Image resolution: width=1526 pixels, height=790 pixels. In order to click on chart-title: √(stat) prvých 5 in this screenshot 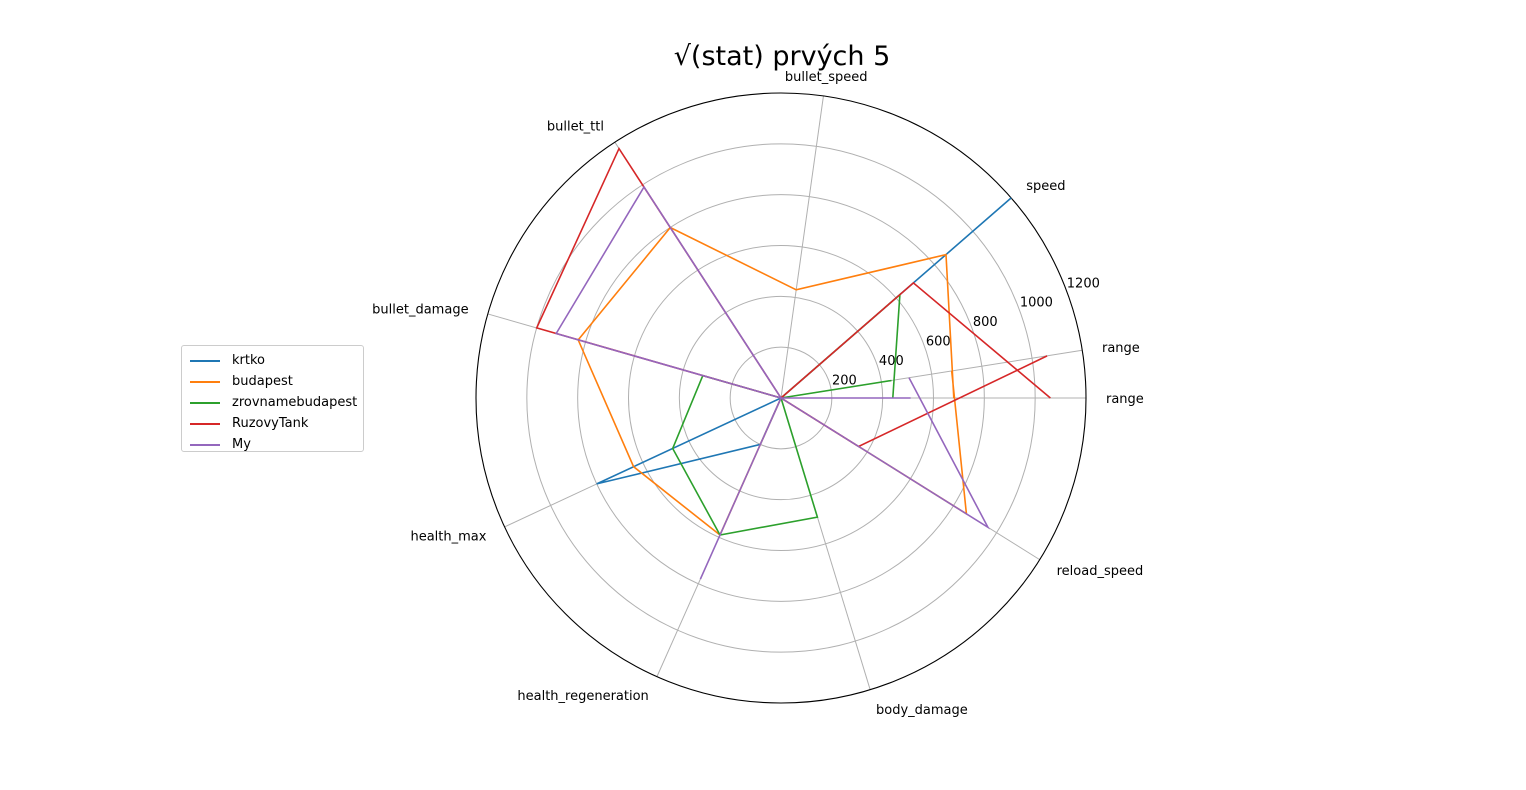, I will do `click(782, 56)`.